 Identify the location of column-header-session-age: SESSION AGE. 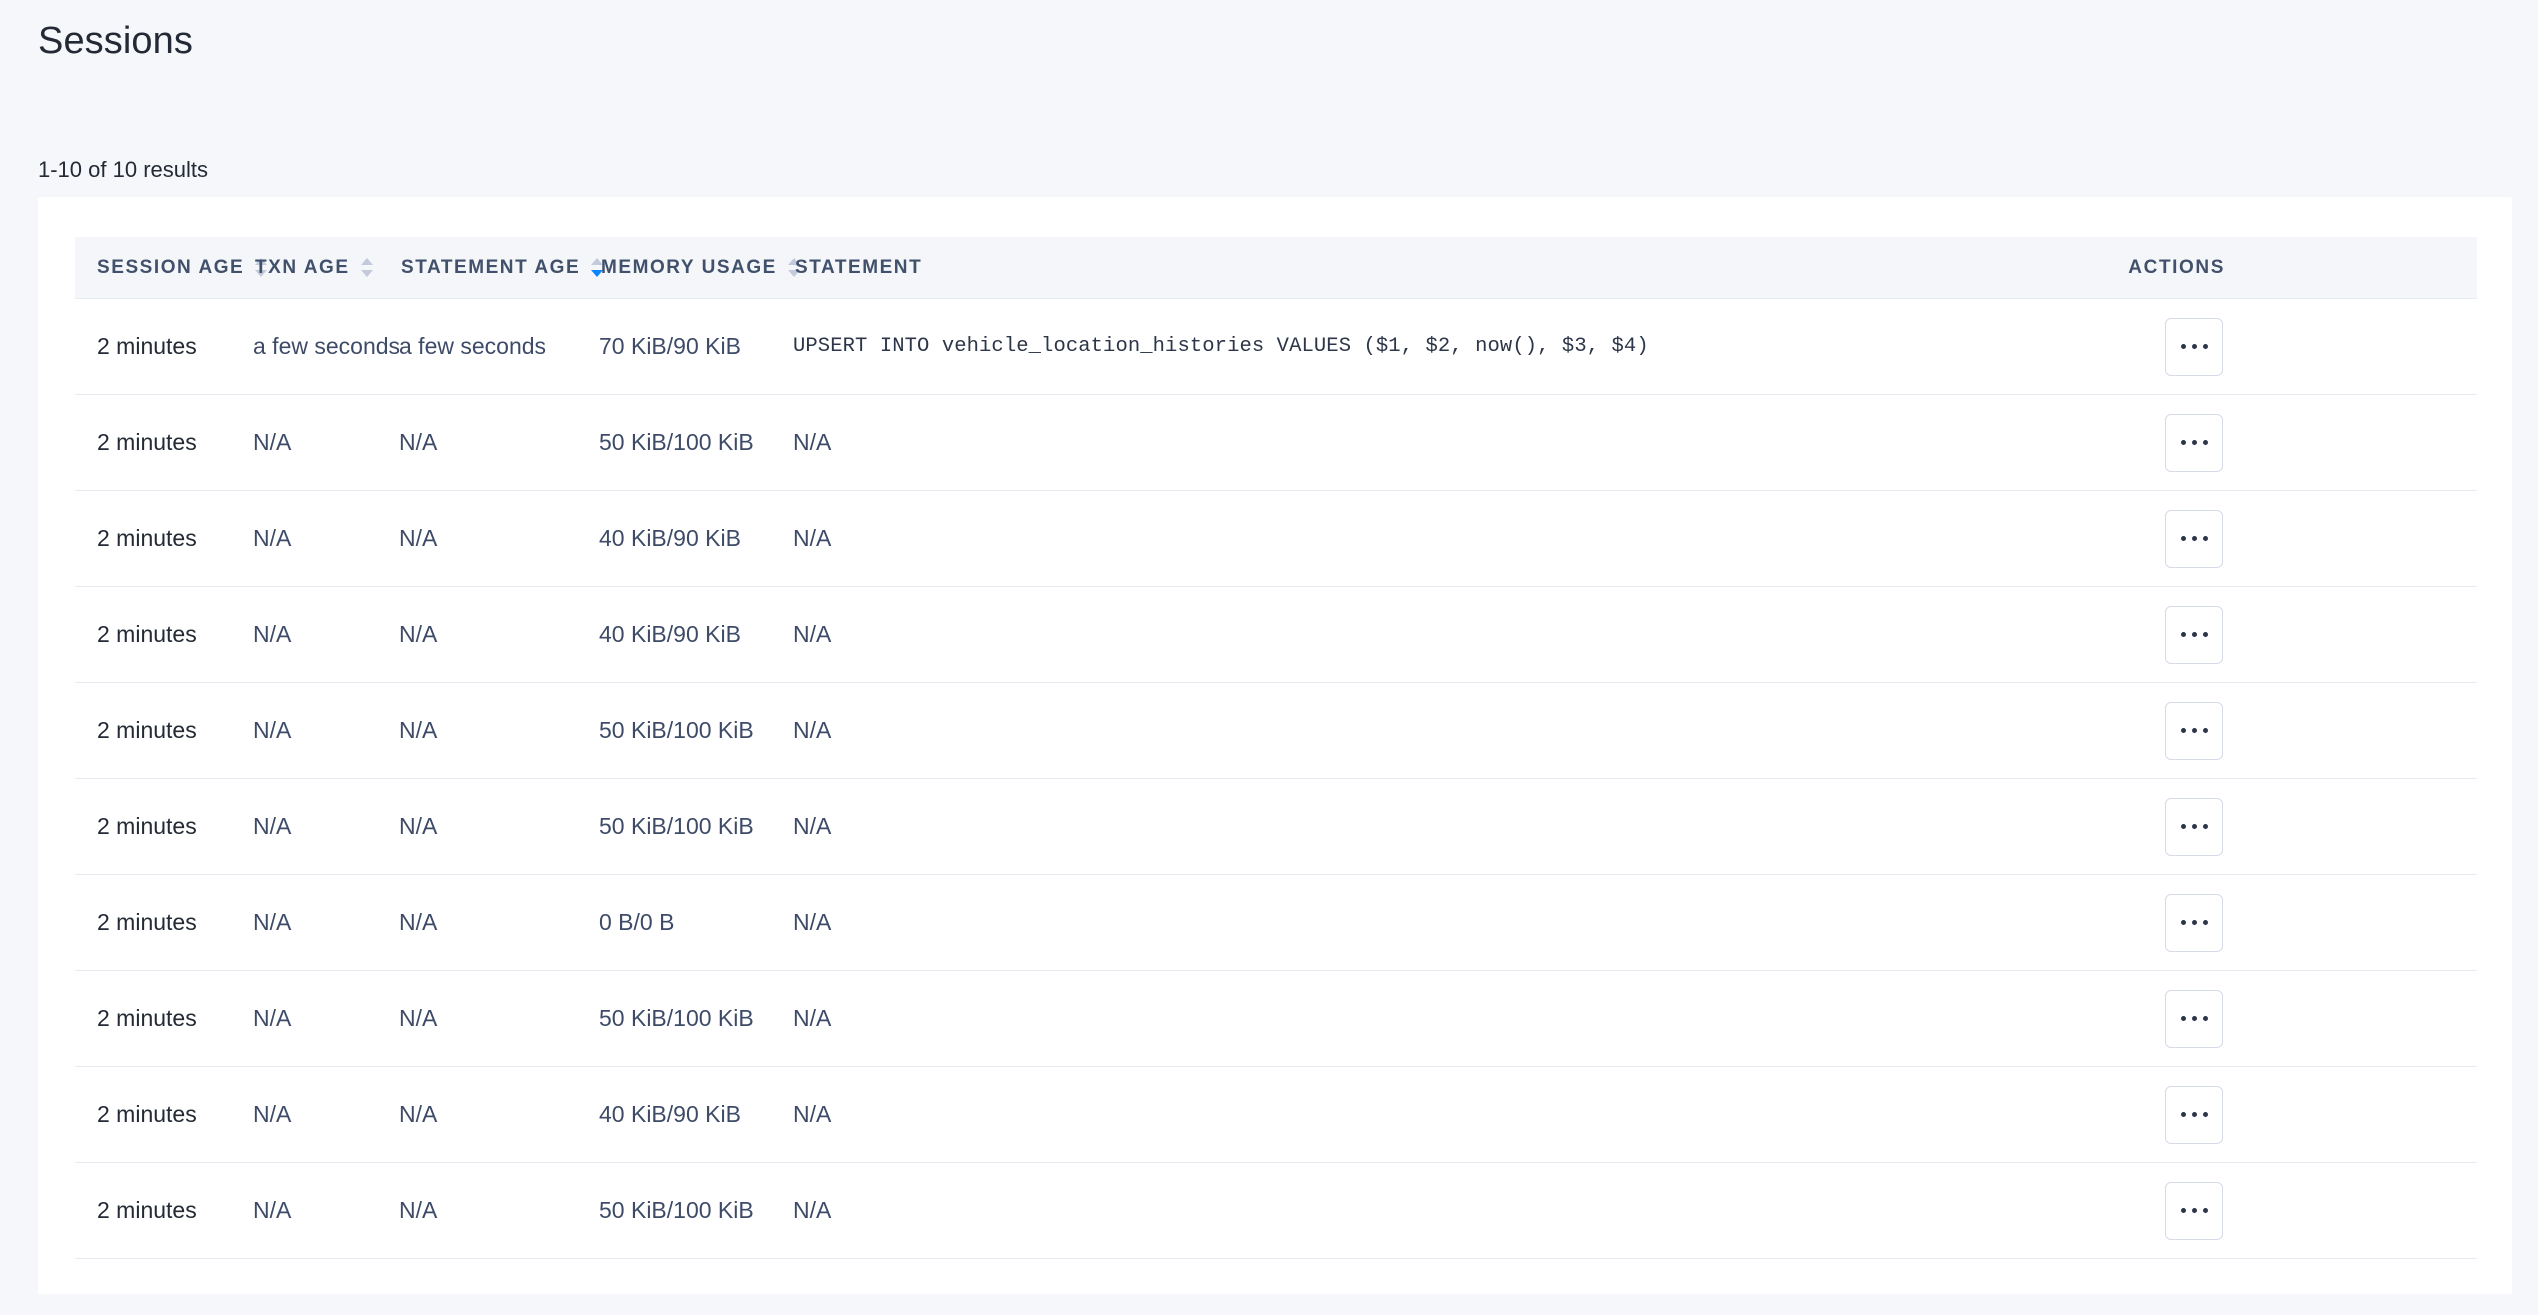
(171, 268).